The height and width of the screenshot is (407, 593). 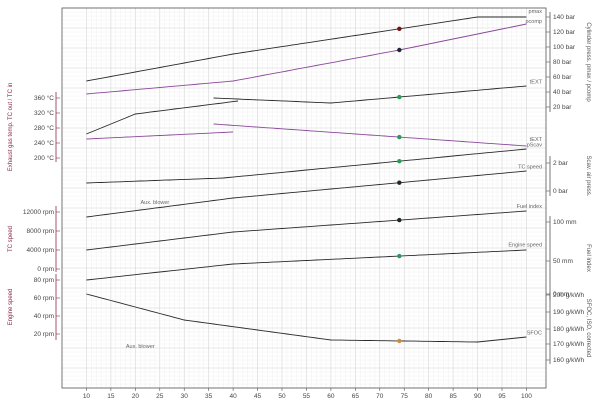 What do you see at coordinates (87, 396) in the screenshot?
I see `x-tick-label: 10` at bounding box center [87, 396].